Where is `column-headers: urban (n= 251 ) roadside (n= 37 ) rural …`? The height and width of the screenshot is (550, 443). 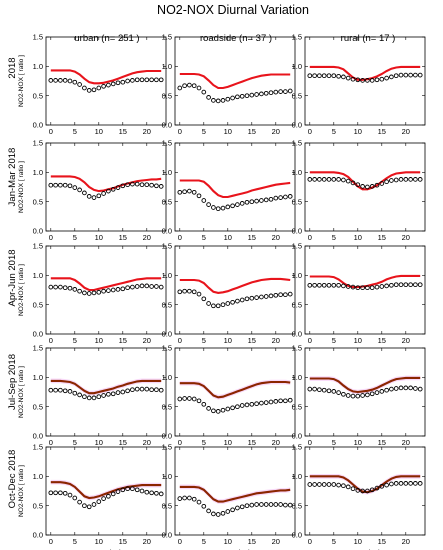 column-headers: urban (n= 251 ) roadside (n= 37 ) rural … is located at coordinates (234, 38).